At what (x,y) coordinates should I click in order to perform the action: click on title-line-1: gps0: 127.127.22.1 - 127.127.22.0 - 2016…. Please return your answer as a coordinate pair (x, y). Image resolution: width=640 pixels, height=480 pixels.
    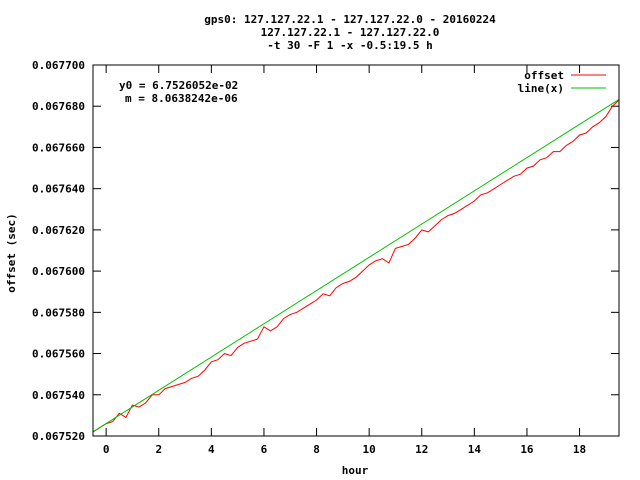
    Looking at the image, I should click on (350, 19).